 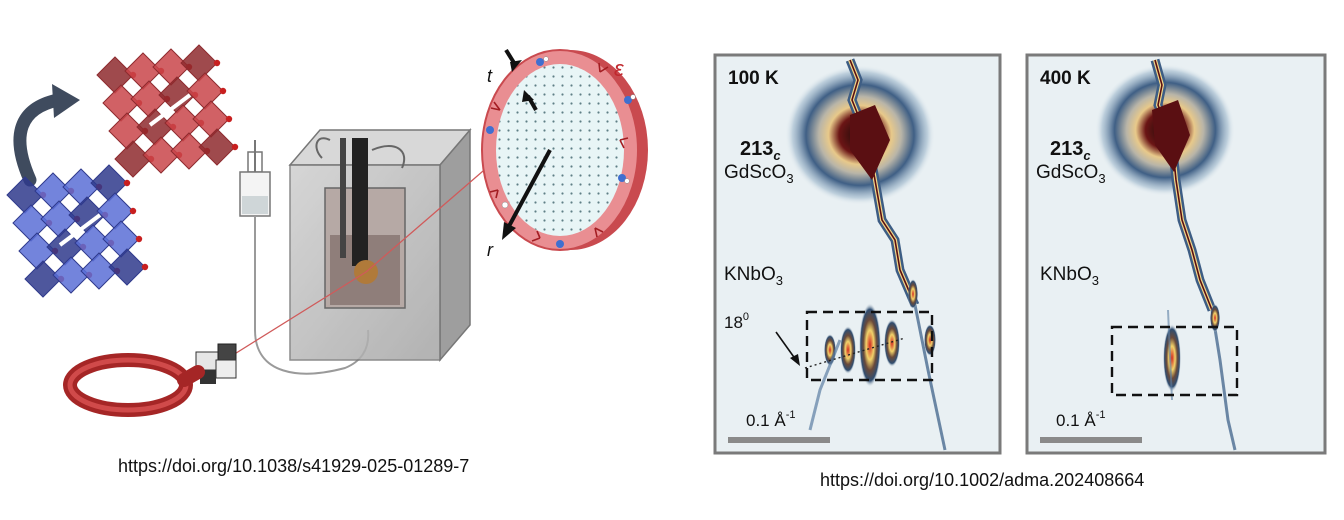 I want to click on blue-perovskite-lattice, so click(x=77, y=231).